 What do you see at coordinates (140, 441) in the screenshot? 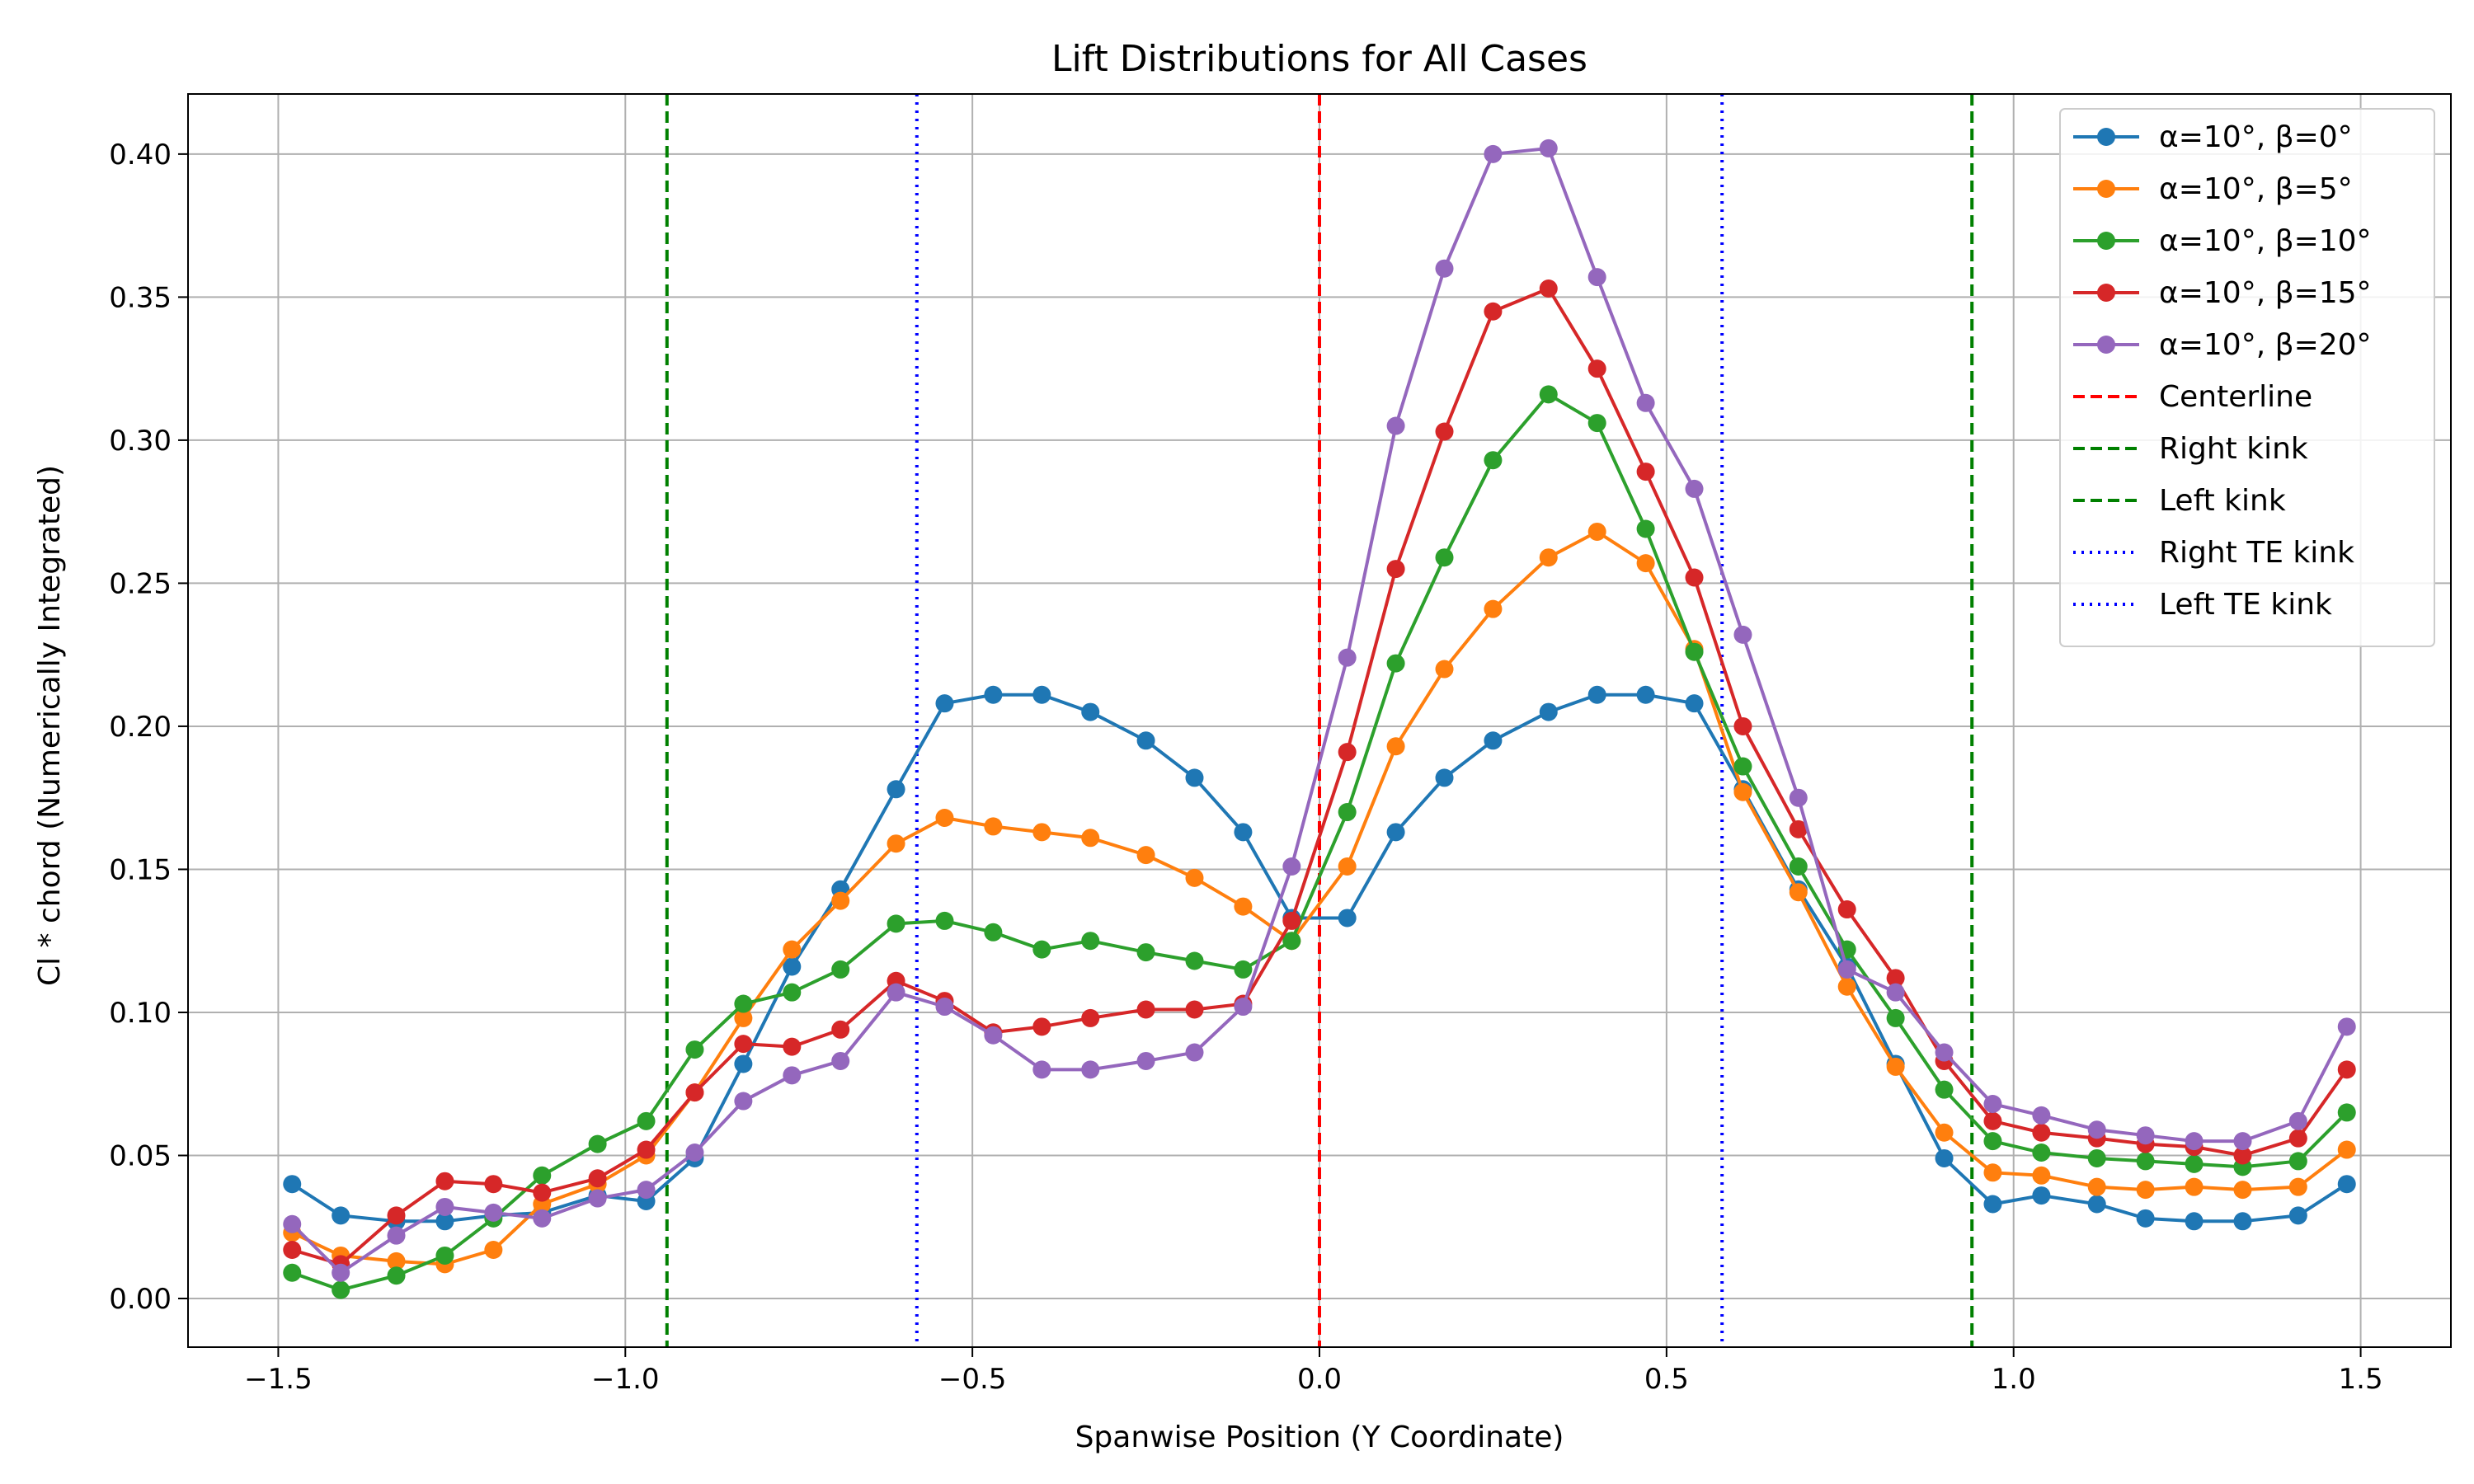
I see `y-tick-label: 0.30` at bounding box center [140, 441].